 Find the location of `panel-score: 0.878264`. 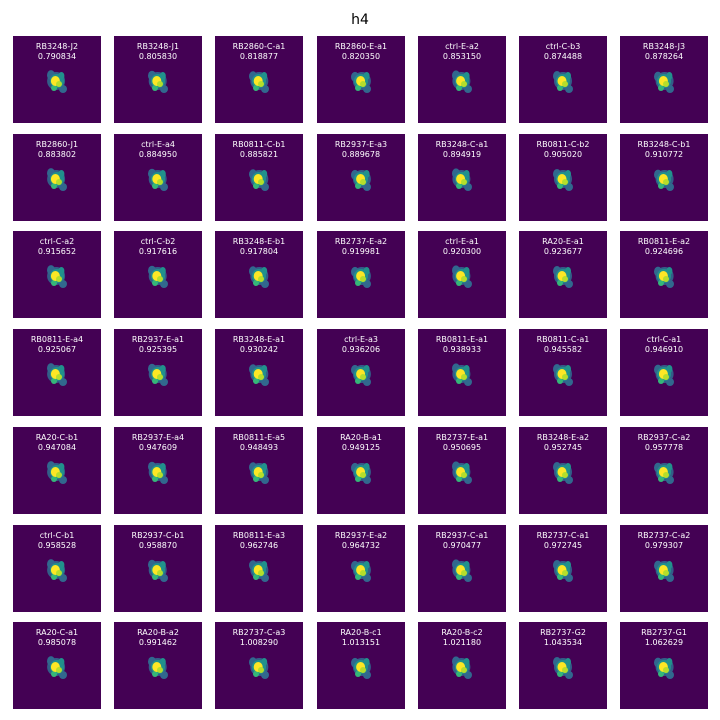

panel-score: 0.878264 is located at coordinates (664, 56).